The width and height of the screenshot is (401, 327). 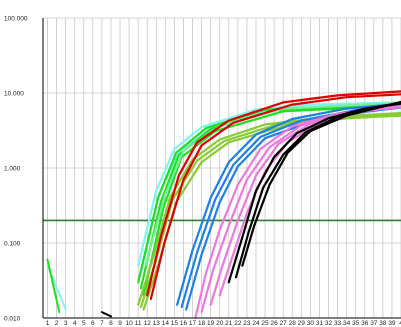 I want to click on x-tick-label: 10, so click(x=129, y=323).